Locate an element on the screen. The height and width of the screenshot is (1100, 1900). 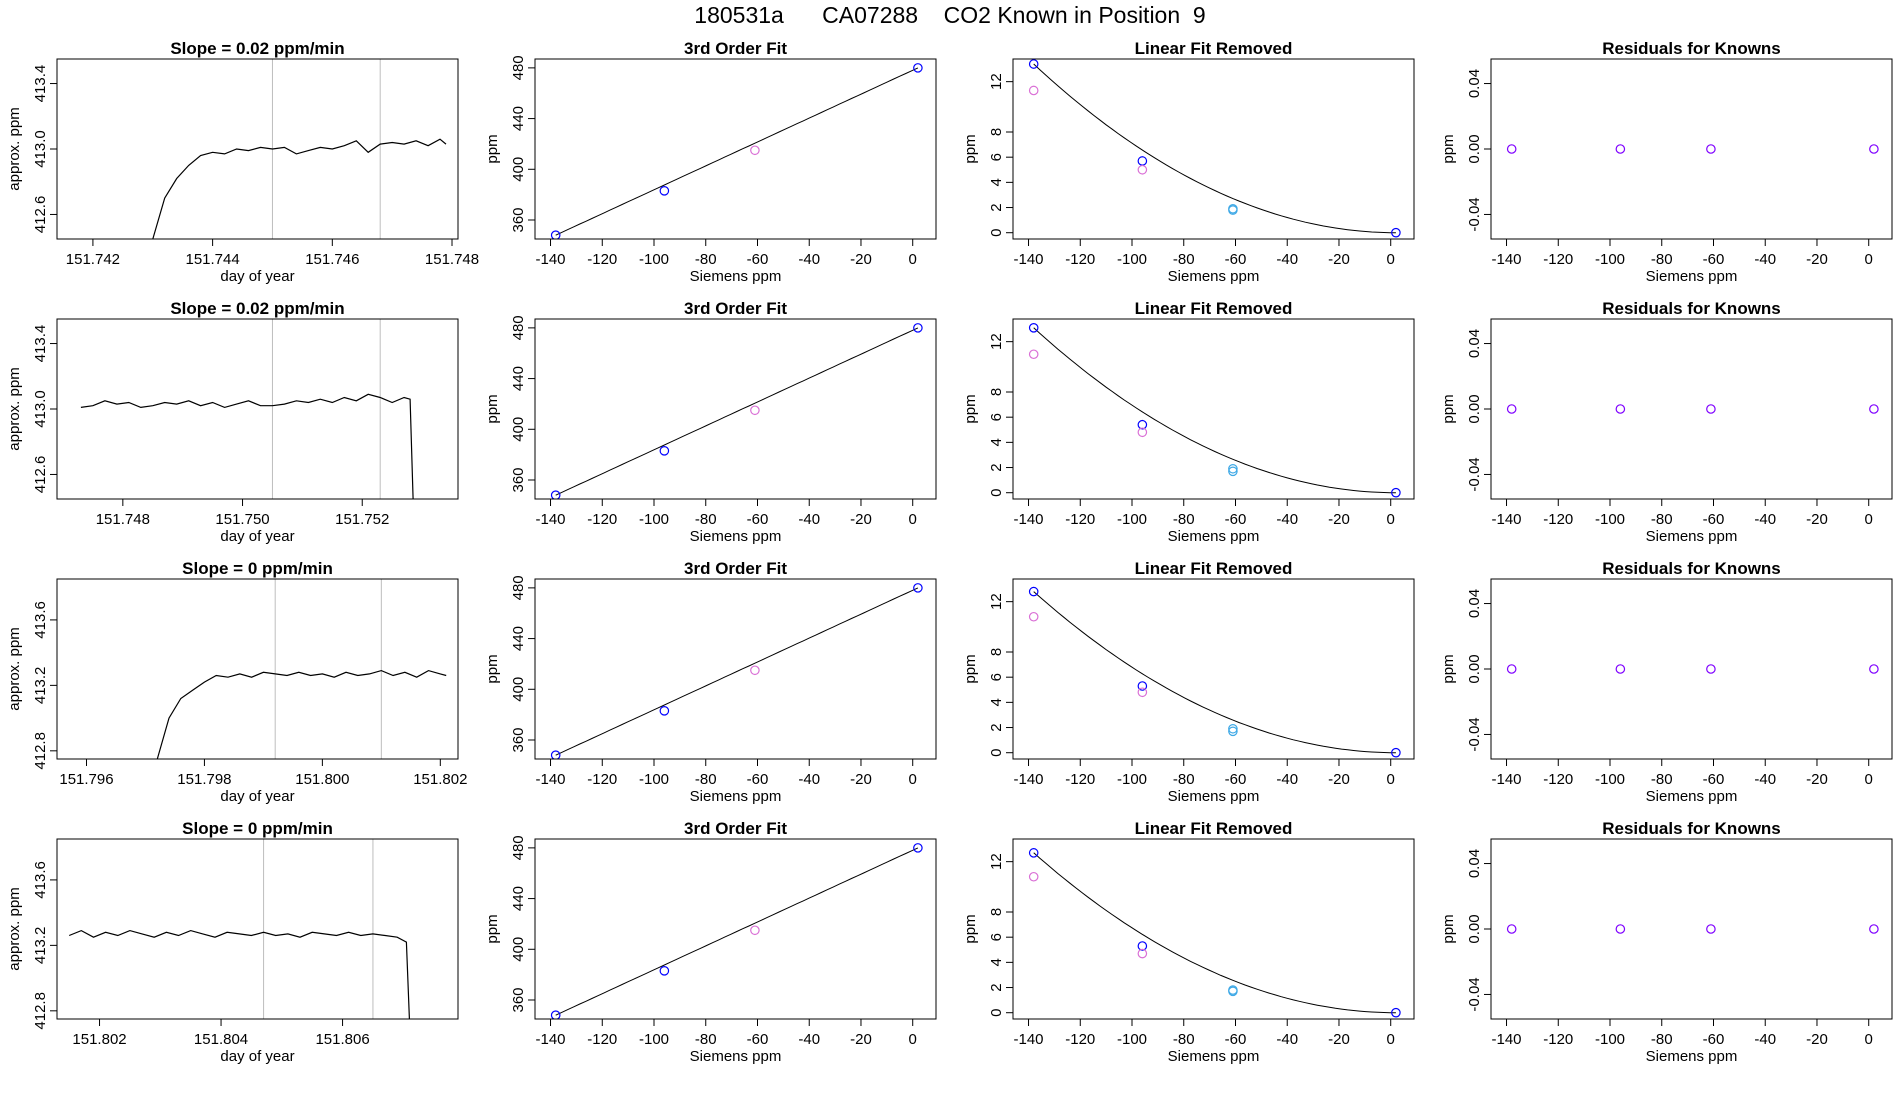
y-tick-label: 440 is located at coordinates (518, 118).